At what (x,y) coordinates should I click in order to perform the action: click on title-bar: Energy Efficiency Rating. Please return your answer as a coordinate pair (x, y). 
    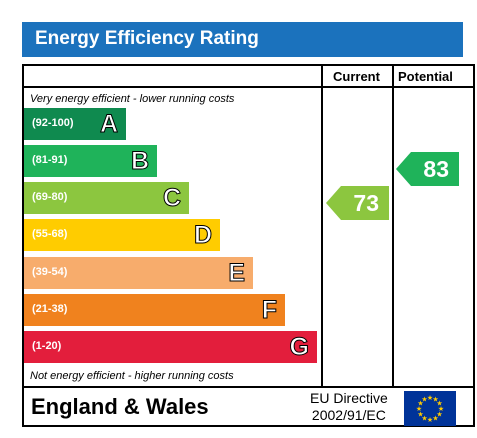
    Looking at the image, I should click on (242, 39).